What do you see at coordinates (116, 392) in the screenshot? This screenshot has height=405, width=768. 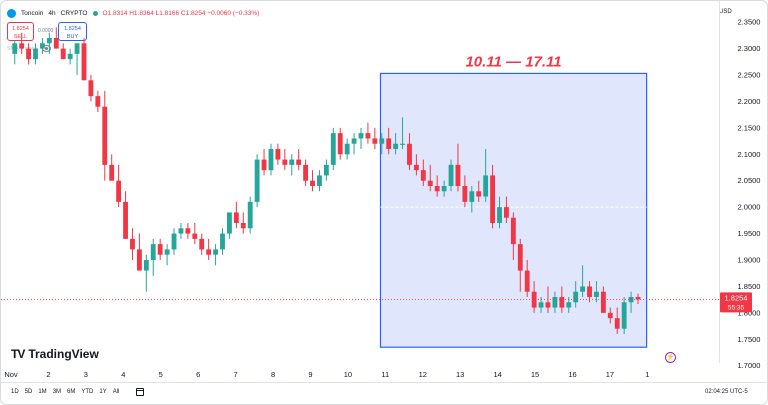 I see `range-button: All` at bounding box center [116, 392].